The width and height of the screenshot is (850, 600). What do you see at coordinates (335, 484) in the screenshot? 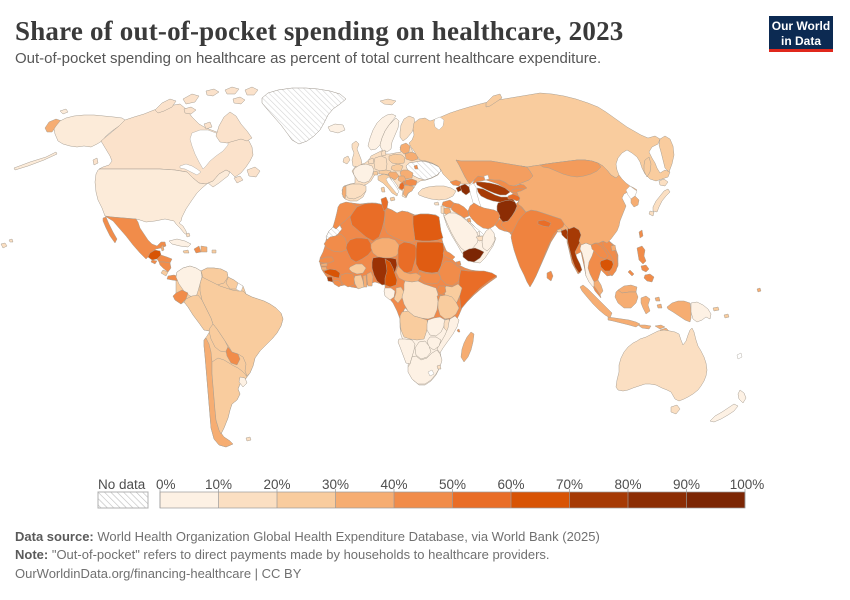
I see `svg-text: 30%` at bounding box center [335, 484].